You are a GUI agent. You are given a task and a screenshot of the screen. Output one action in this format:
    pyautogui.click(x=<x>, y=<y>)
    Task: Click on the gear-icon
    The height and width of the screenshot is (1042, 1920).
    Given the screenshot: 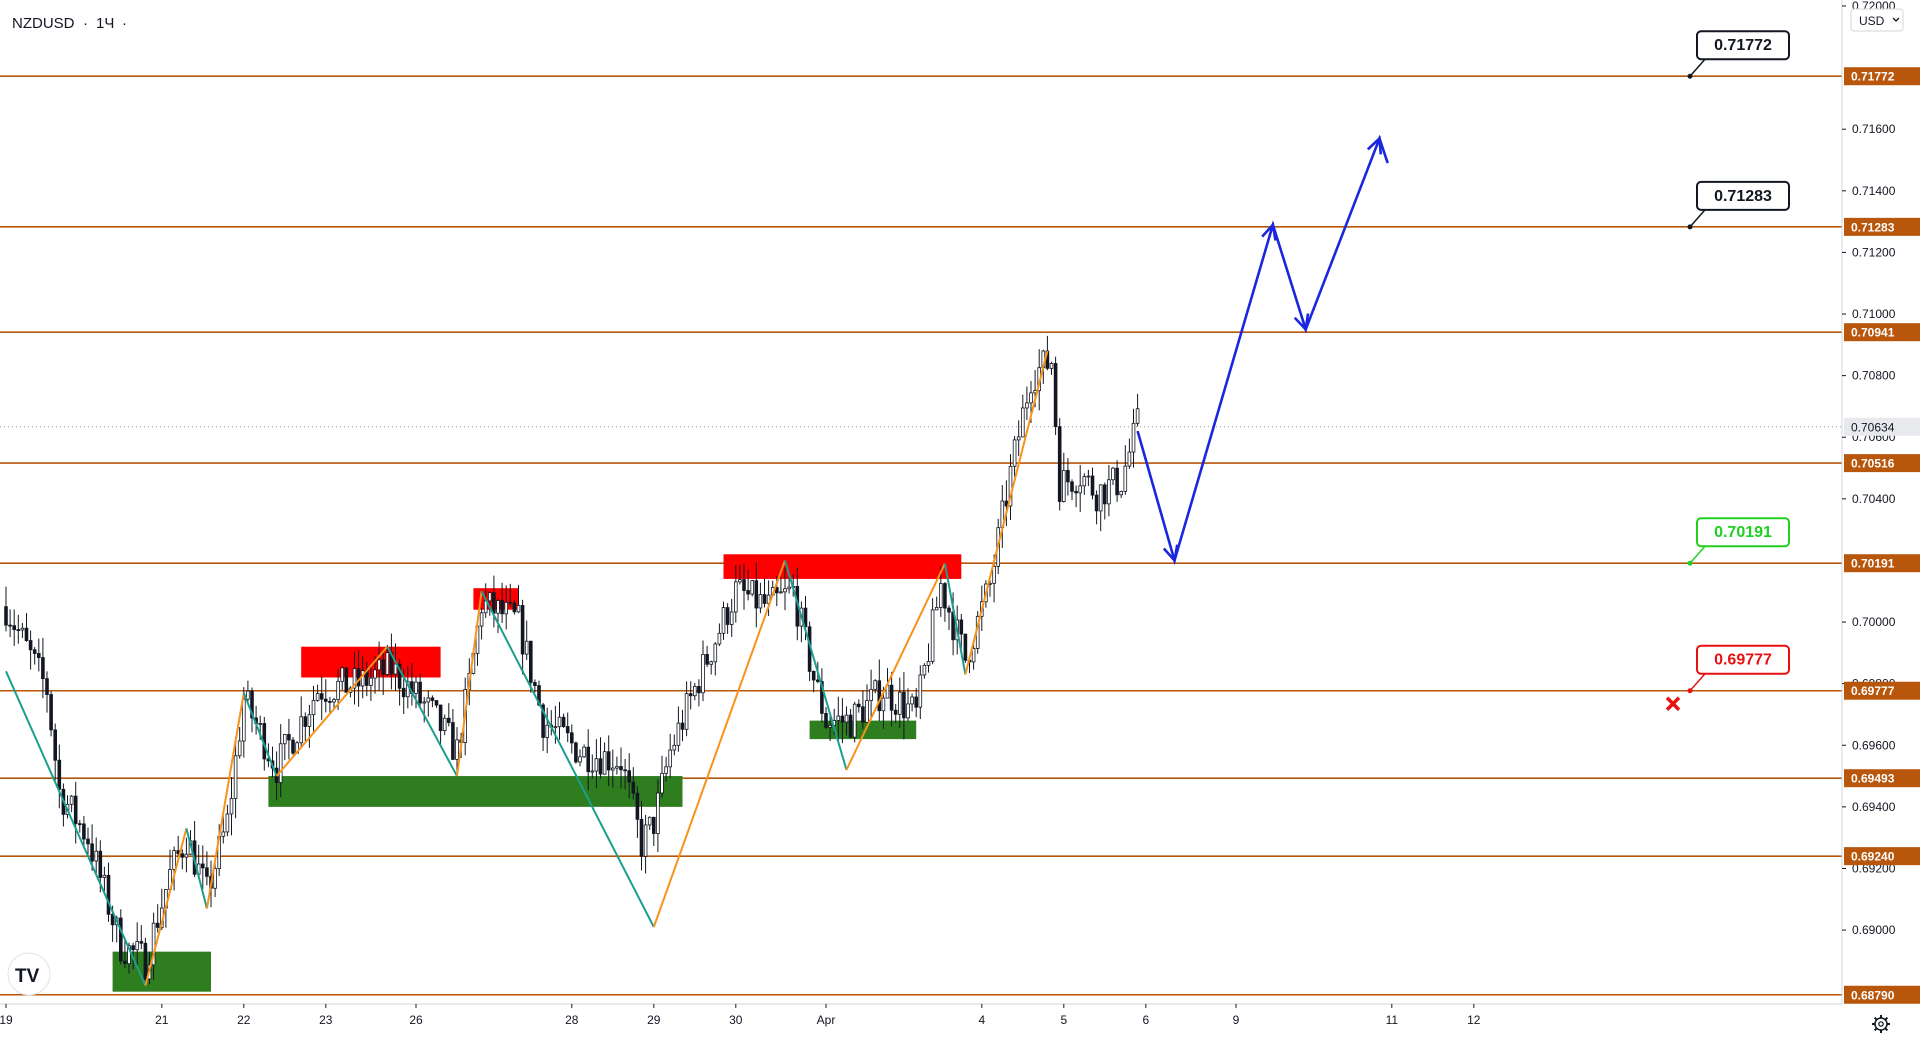 What is the action you would take?
    pyautogui.click(x=1881, y=1024)
    